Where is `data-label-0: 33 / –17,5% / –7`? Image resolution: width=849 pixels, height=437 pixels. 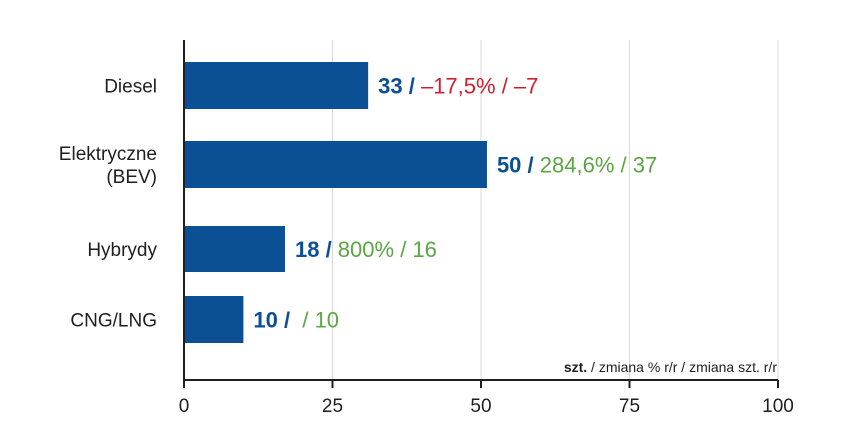
data-label-0: 33 / –17,5% / –7 is located at coordinates (458, 86).